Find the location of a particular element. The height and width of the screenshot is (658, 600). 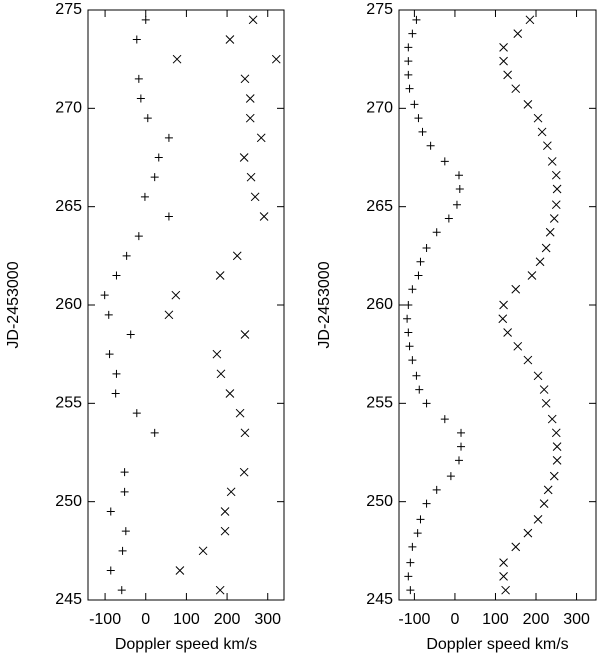

y-tick-label: 270 is located at coordinates (68, 108).